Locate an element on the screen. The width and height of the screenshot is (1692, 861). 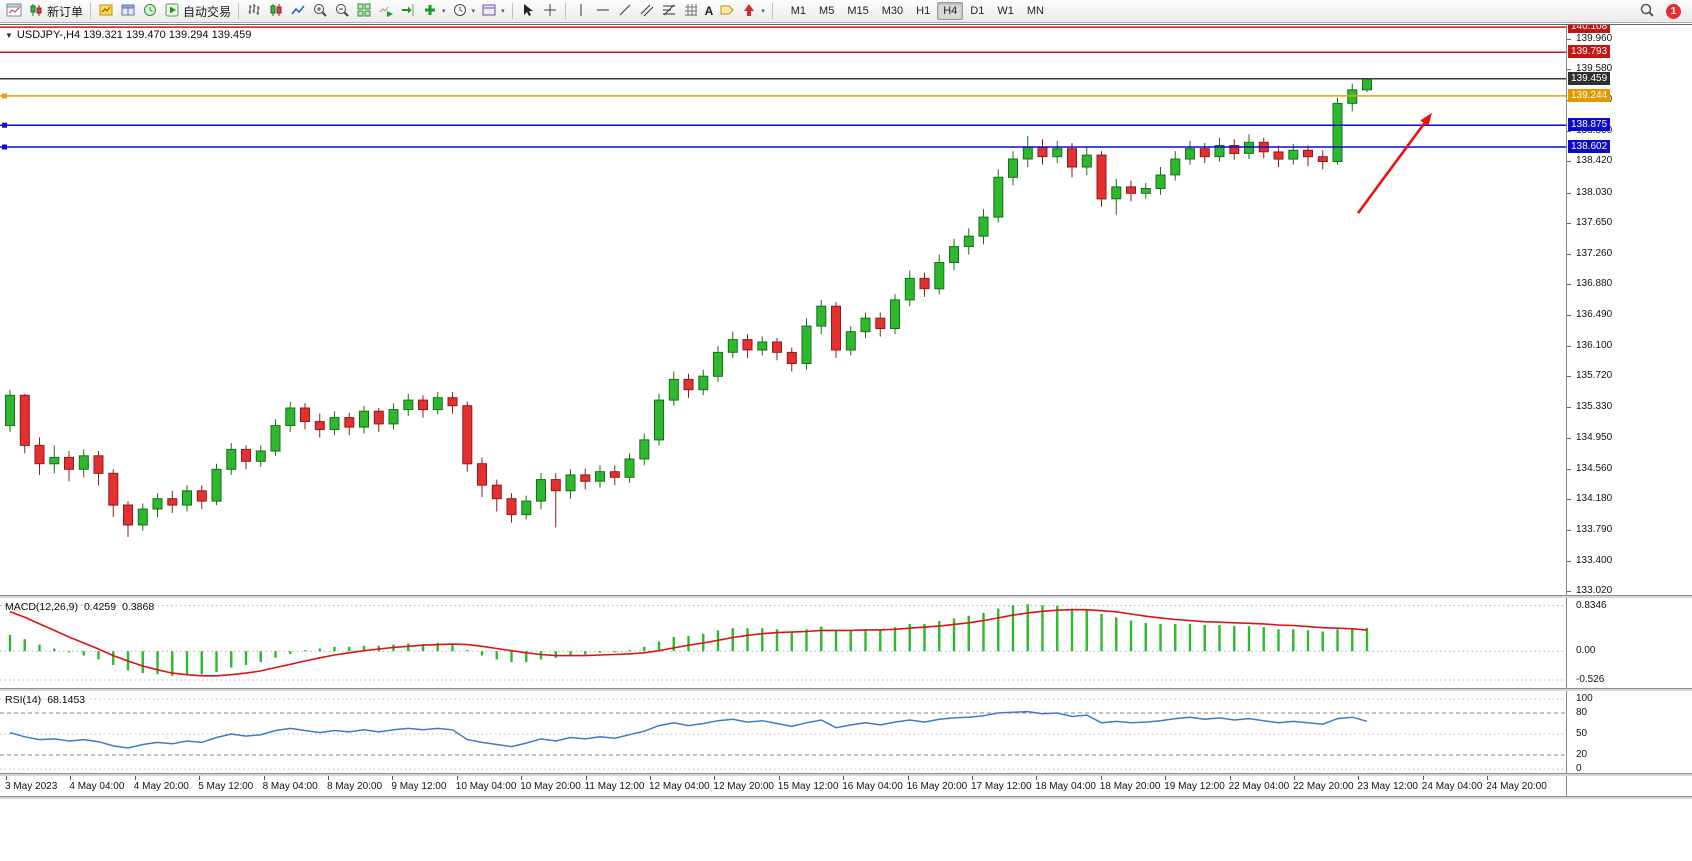
macd-pane: MACD(12,26,9) 0.4259 0.3868 is located at coordinates (783, 643).